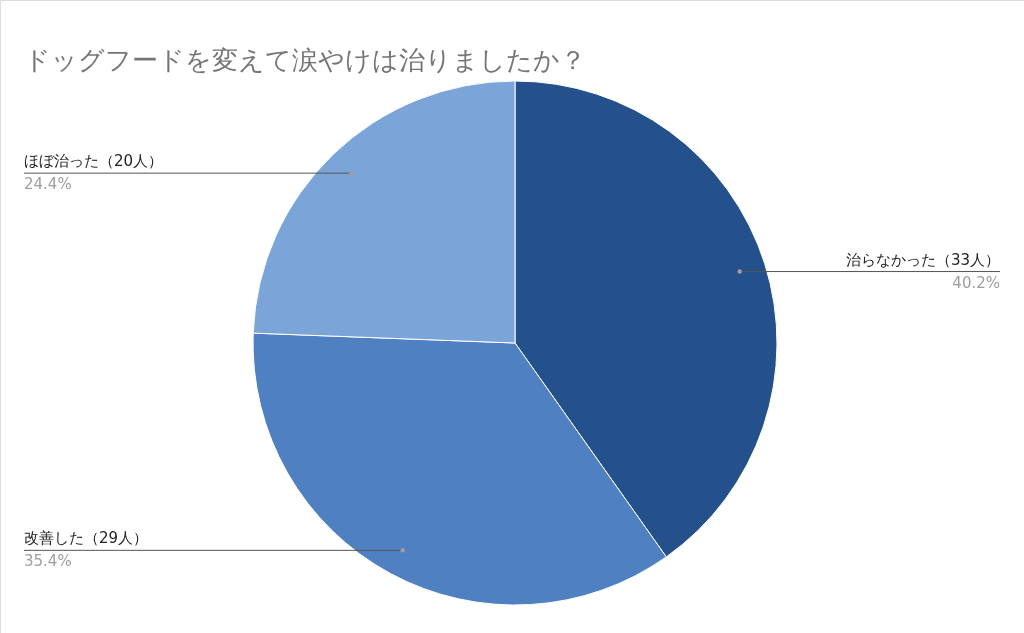  What do you see at coordinates (976, 282) in the screenshot?
I see `data-label: 40.2%` at bounding box center [976, 282].